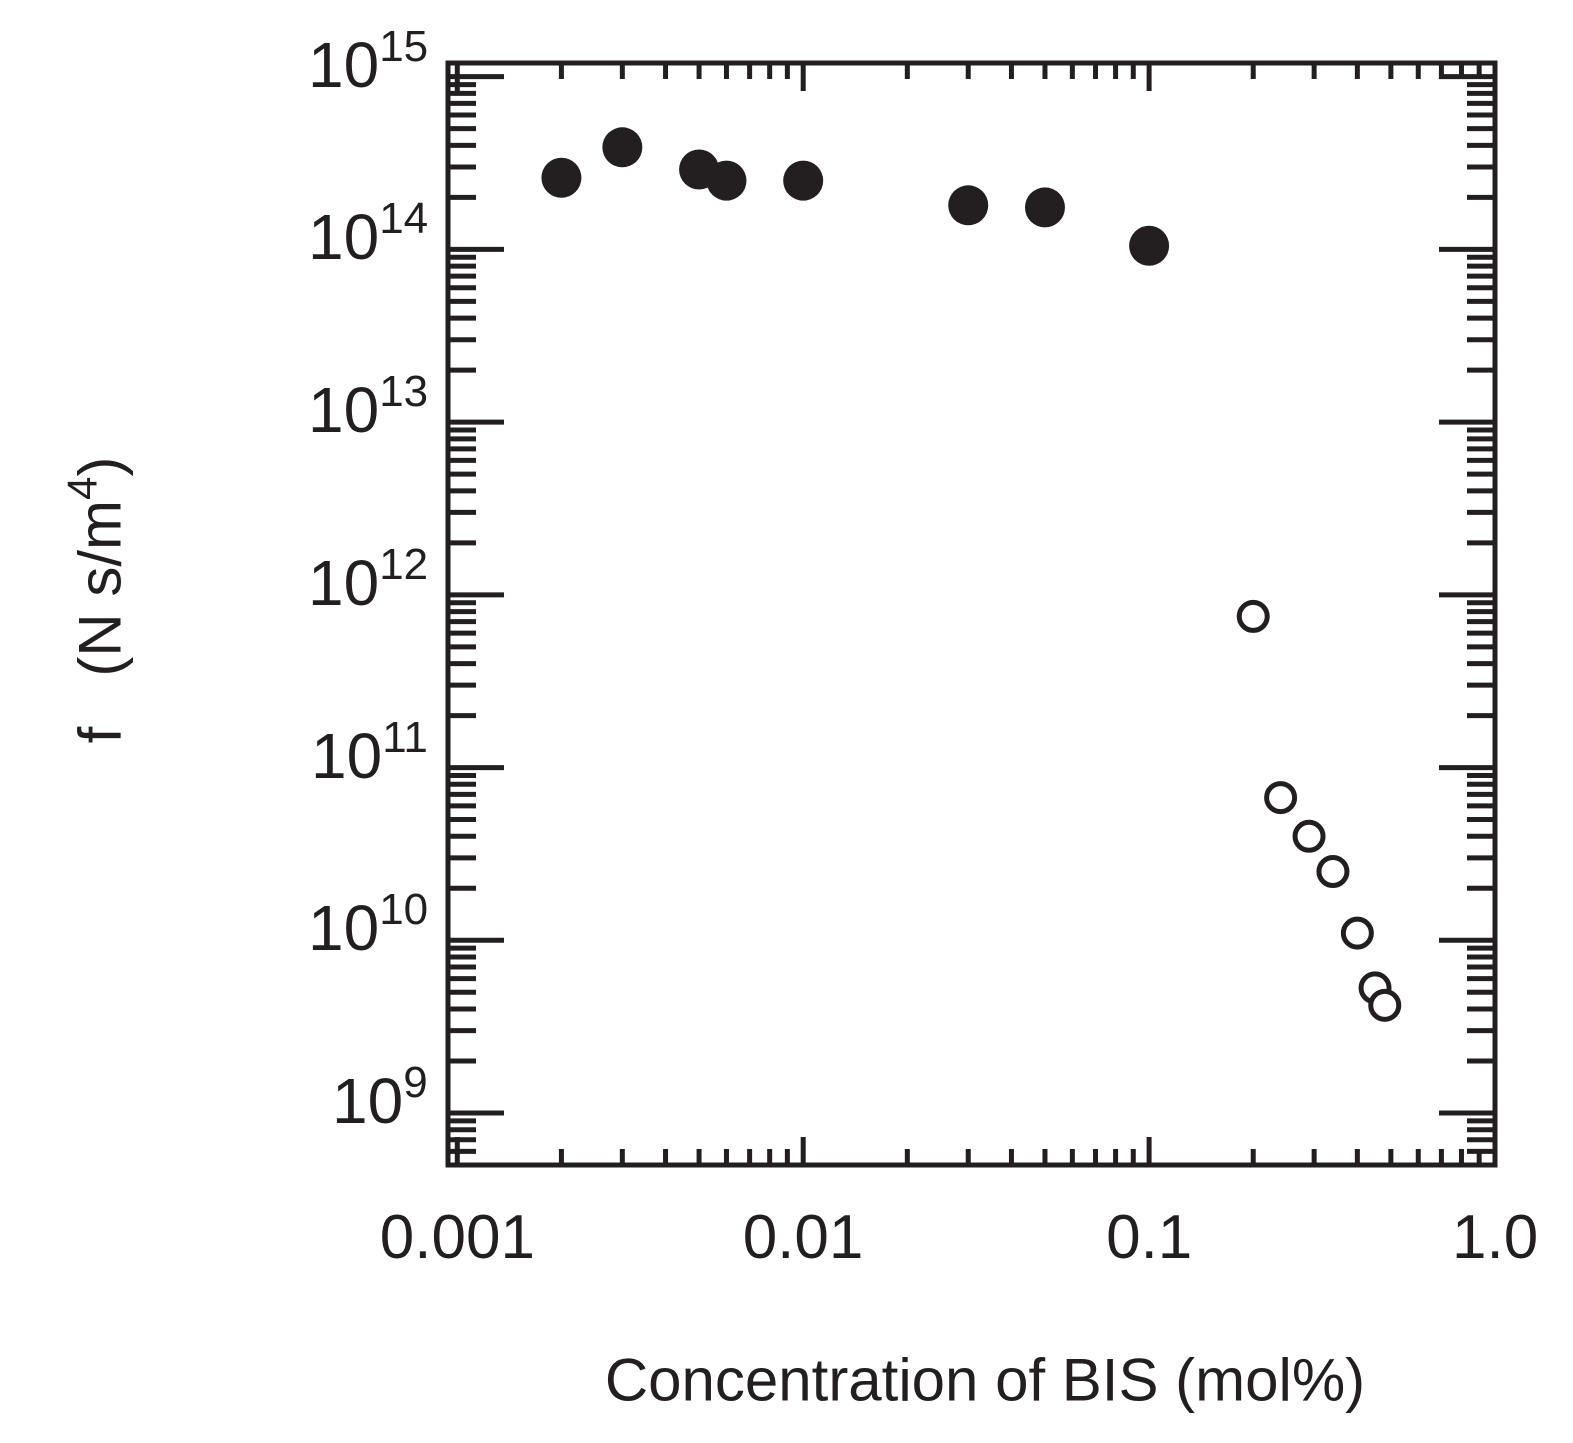 This screenshot has width=1573, height=1443. Describe the element at coordinates (404, 910) in the screenshot. I see `y-tick-exponent: 10` at that location.